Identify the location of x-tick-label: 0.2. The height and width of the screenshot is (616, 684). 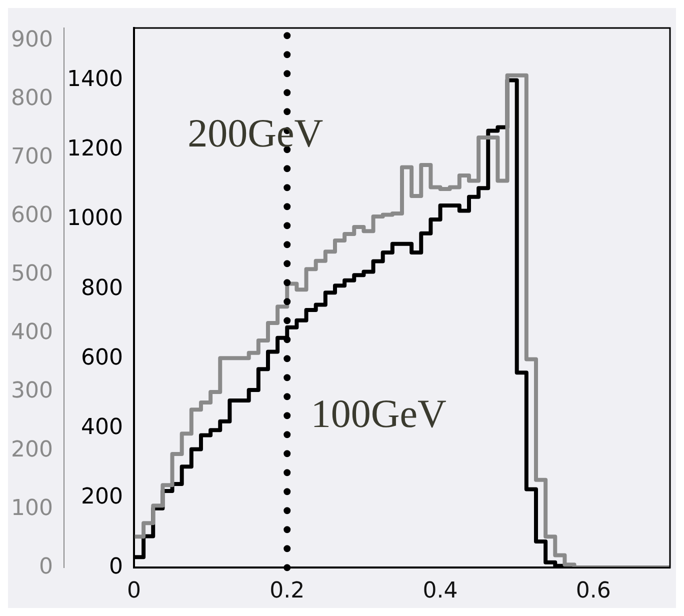
(287, 591).